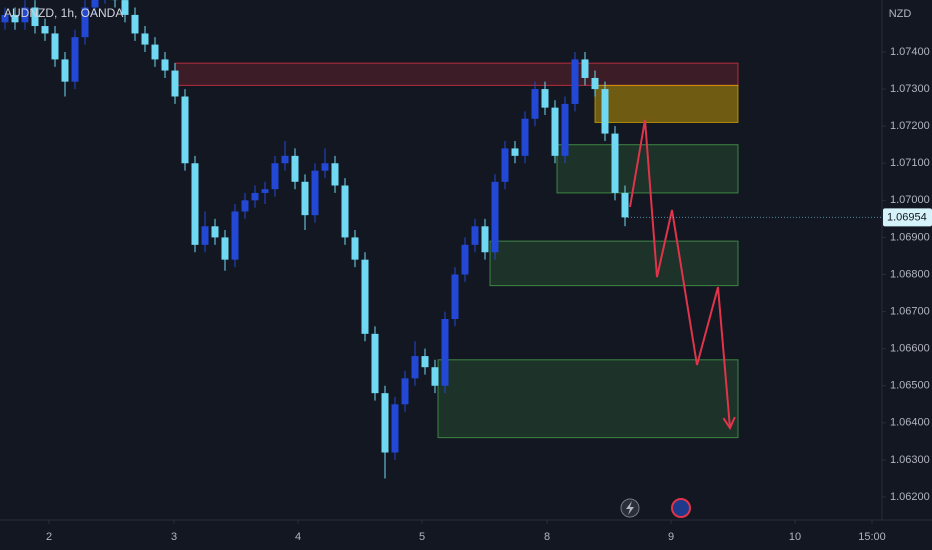 The width and height of the screenshot is (932, 550). I want to click on y-tick-label: 1.07300, so click(910, 89).